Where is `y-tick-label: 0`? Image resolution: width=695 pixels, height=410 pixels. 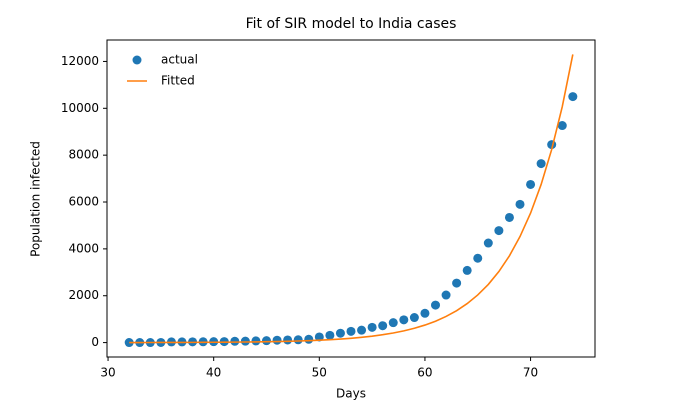
y-tick-label: 0 is located at coordinates (95, 342).